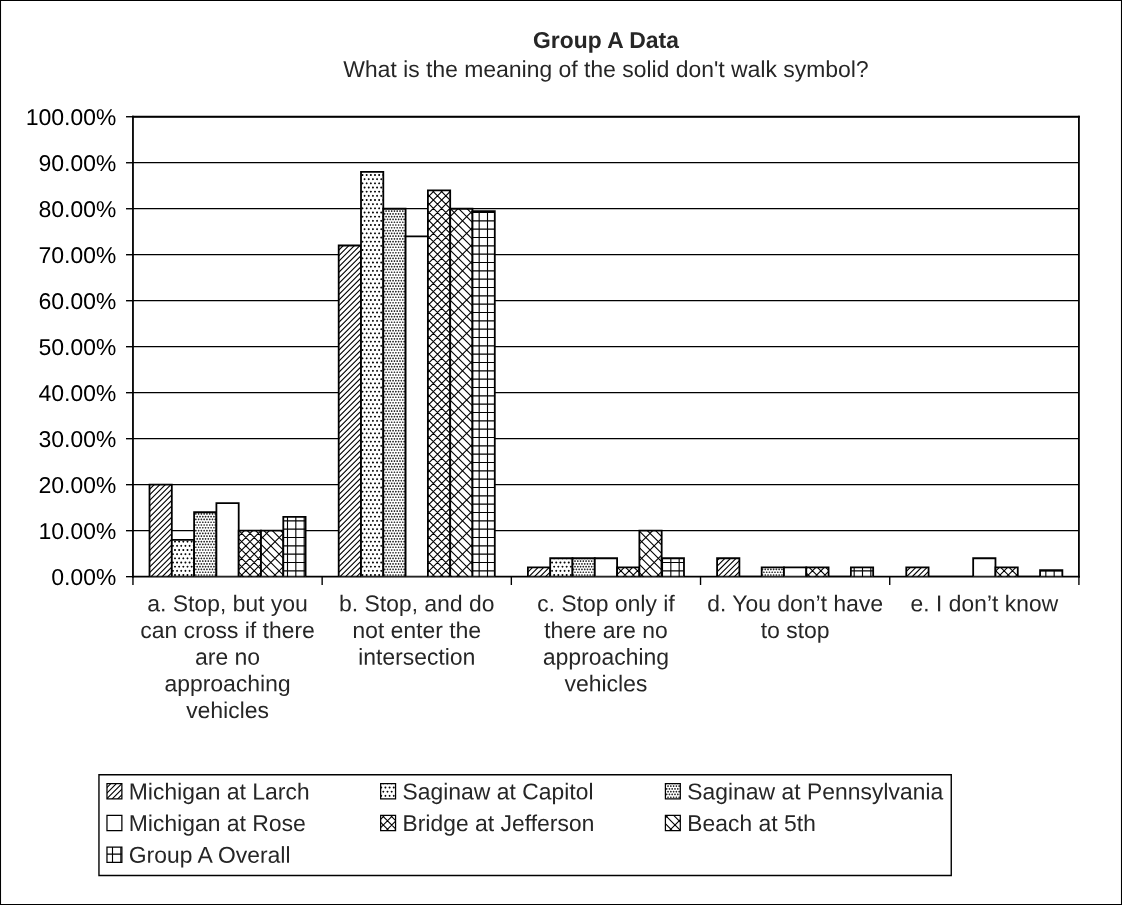 The width and height of the screenshot is (1122, 905). What do you see at coordinates (217, 825) in the screenshot?
I see `legend-label: Michigan at Rose` at bounding box center [217, 825].